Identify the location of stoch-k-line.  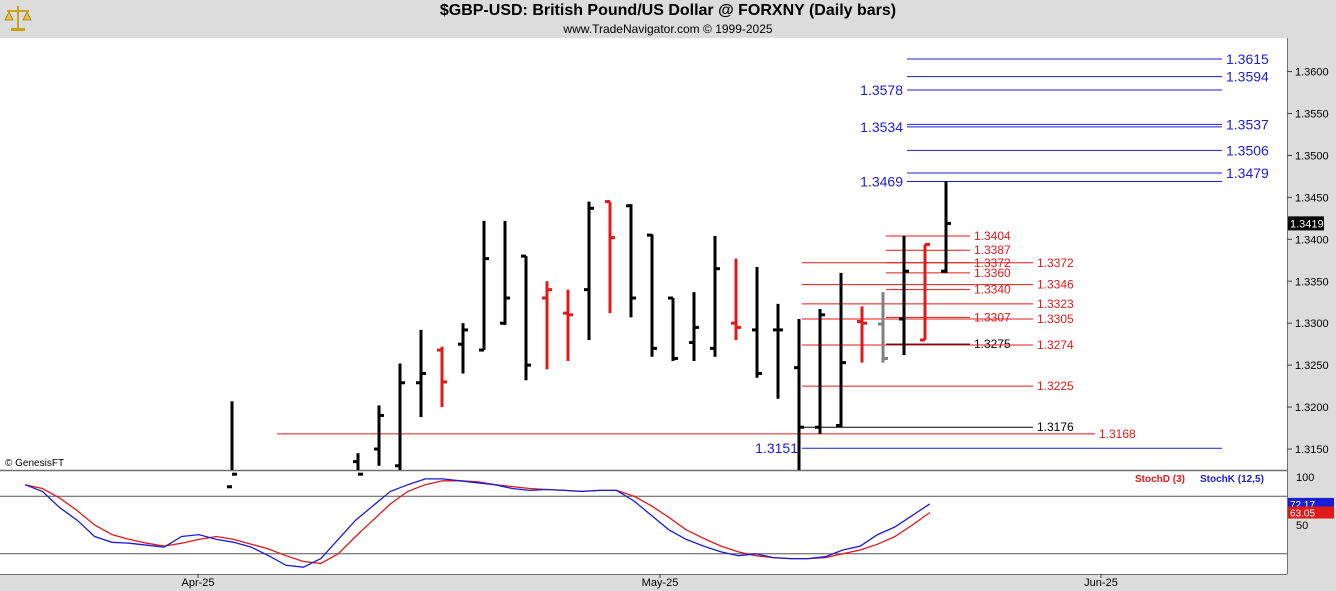
(477, 523).